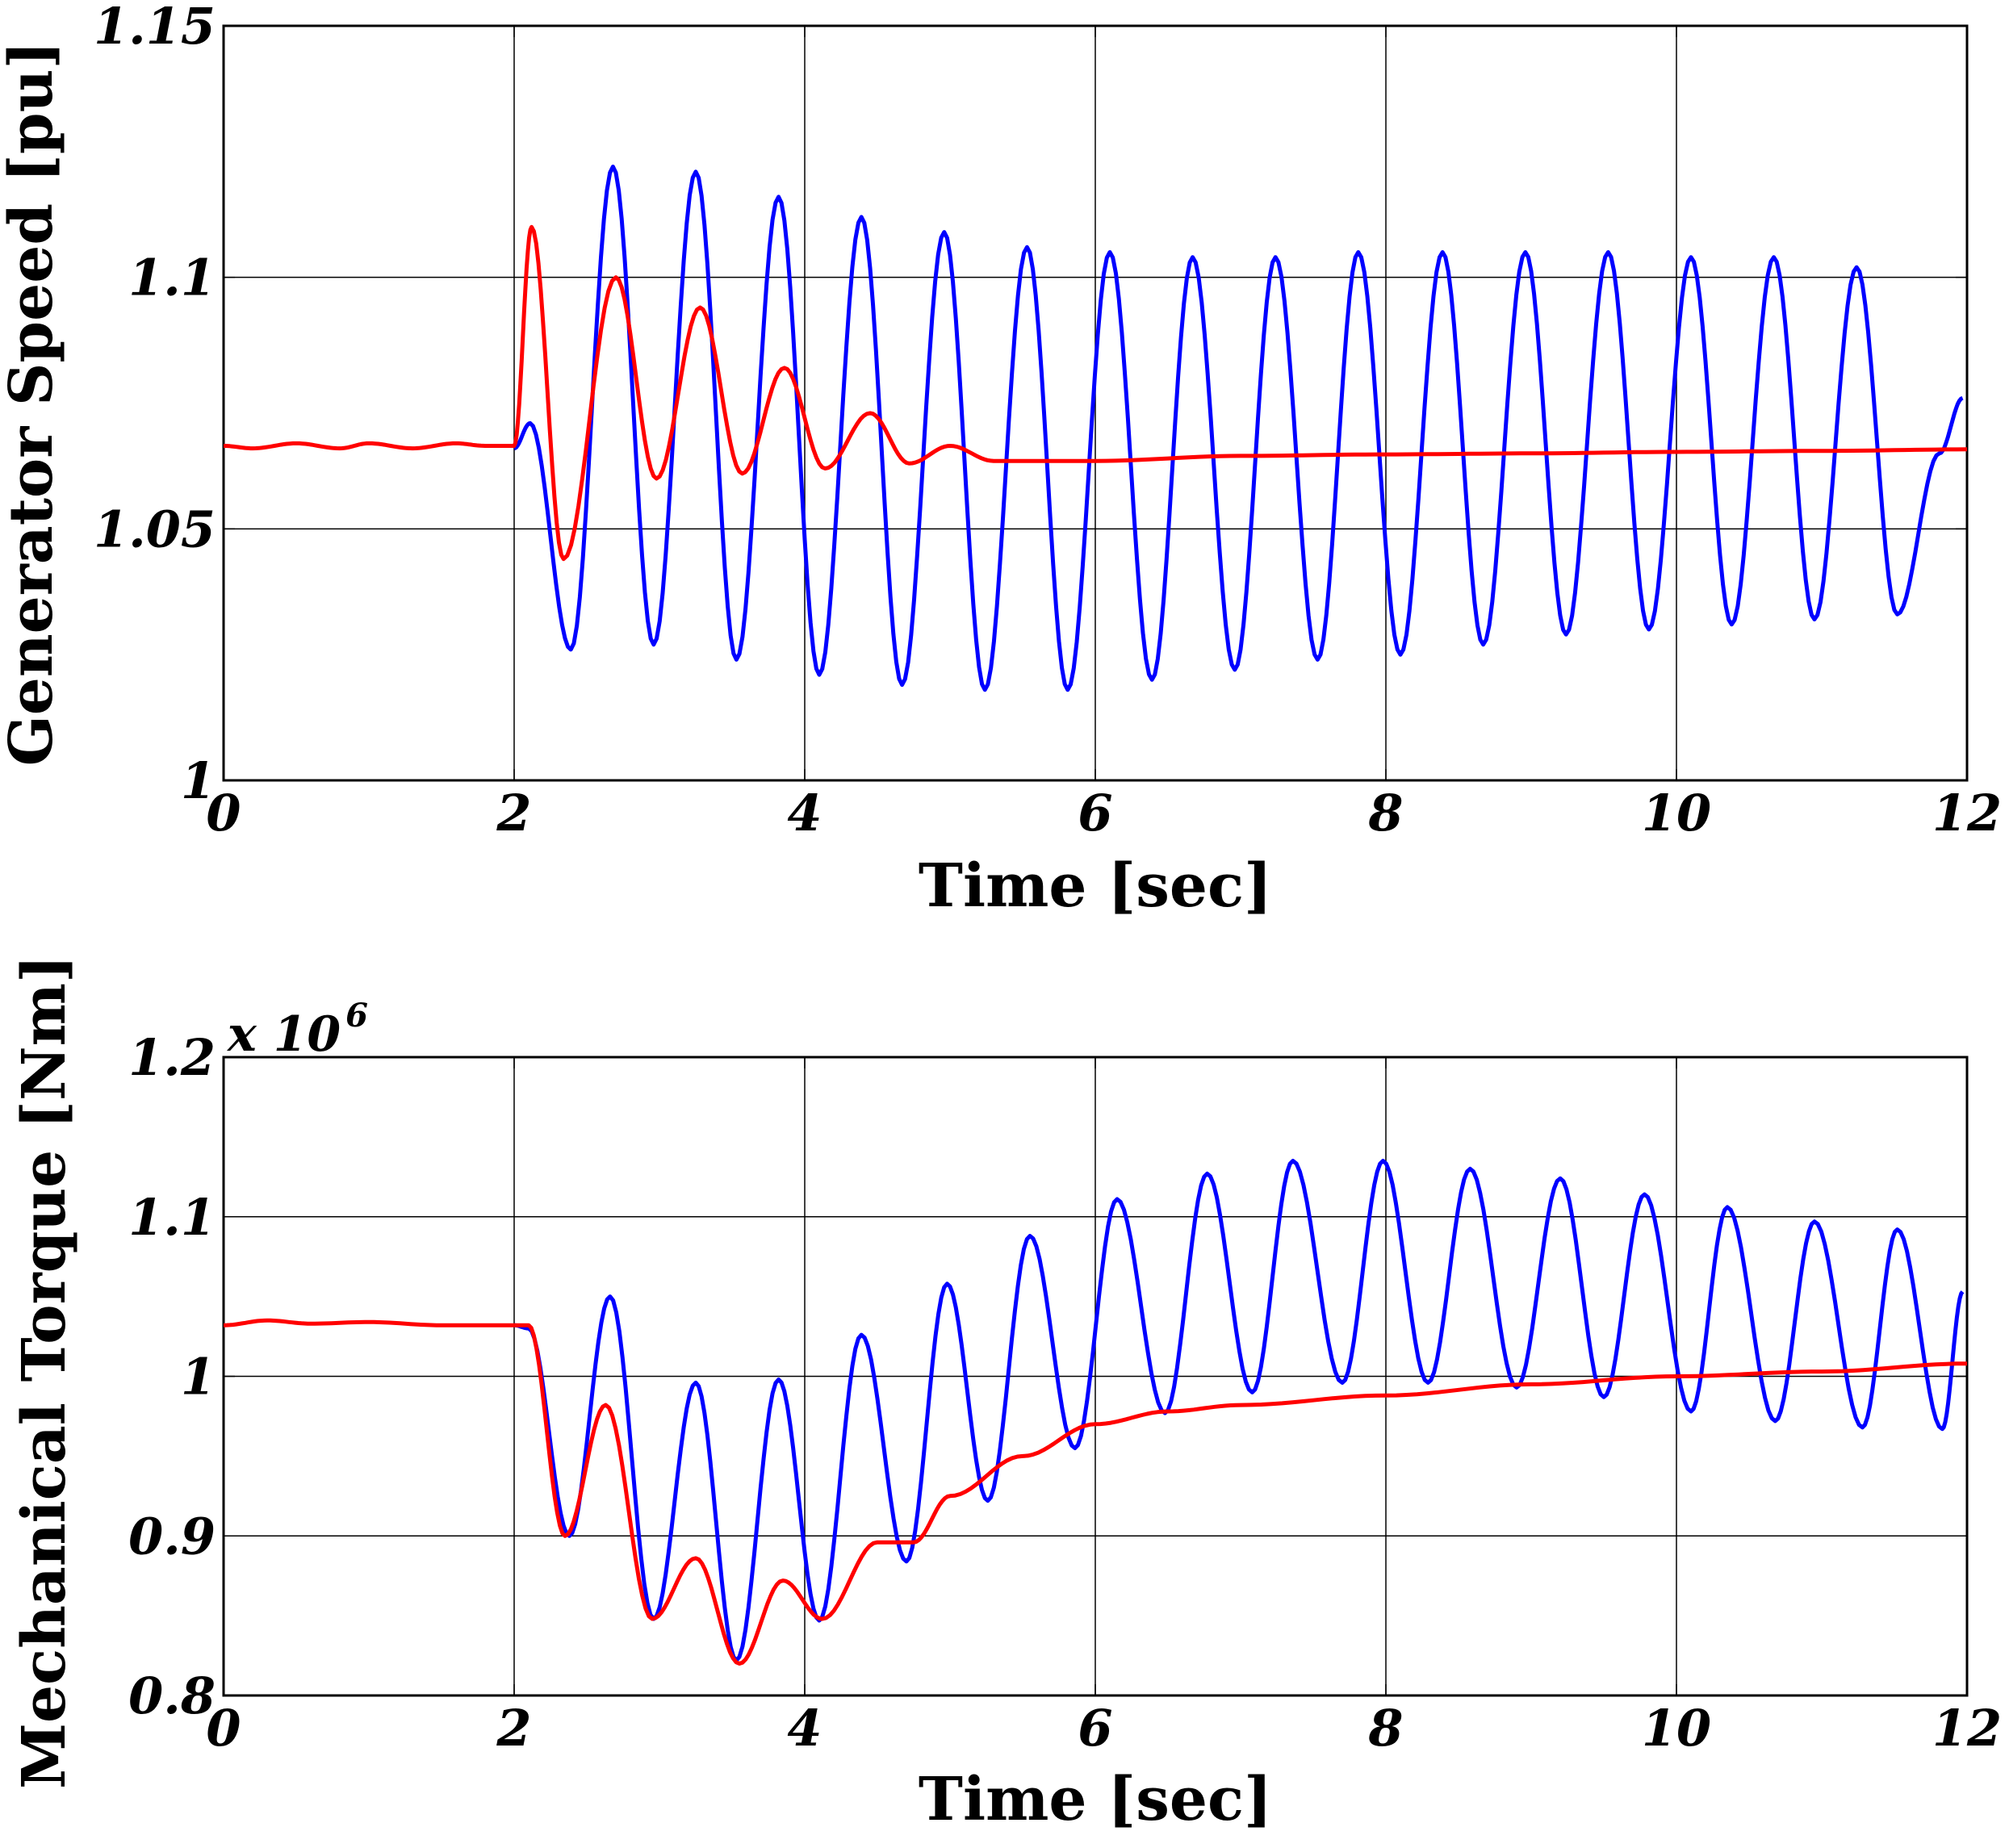 This screenshot has height=1848, width=2009. I want to click on y-multiplier-base: x 10, so click(283, 1035).